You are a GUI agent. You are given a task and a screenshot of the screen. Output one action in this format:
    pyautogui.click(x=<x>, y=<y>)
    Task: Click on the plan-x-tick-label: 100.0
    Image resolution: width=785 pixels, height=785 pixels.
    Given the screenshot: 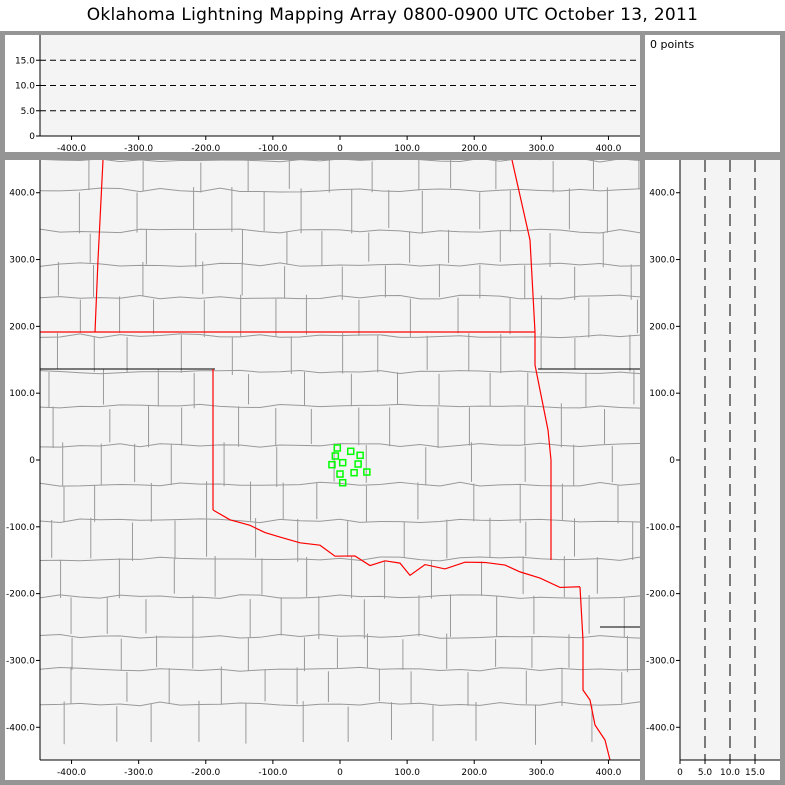 What is the action you would take?
    pyautogui.click(x=407, y=773)
    